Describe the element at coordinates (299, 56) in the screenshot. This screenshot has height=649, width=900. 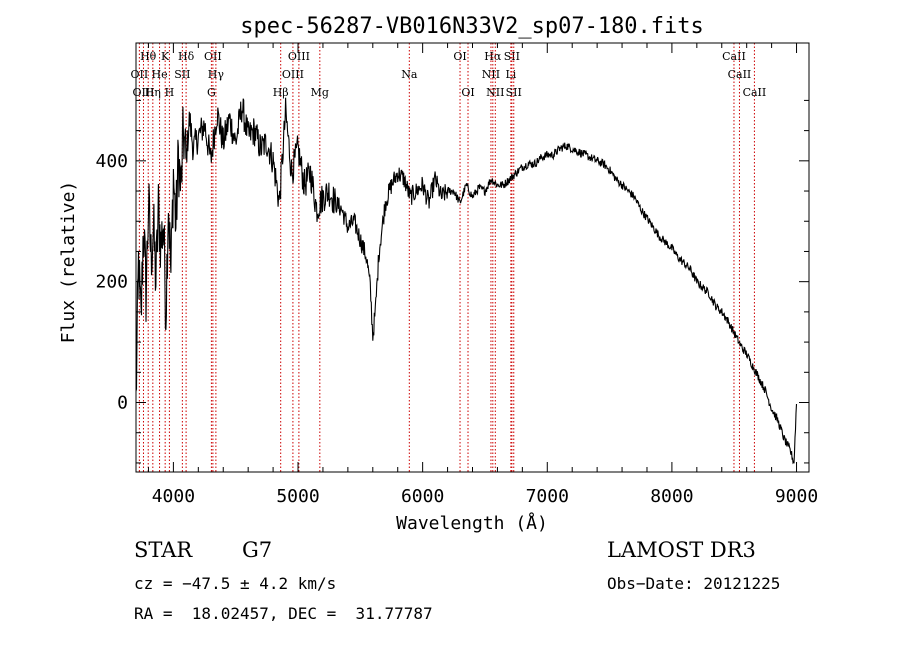
I see `line-label-4: OIII` at that location.